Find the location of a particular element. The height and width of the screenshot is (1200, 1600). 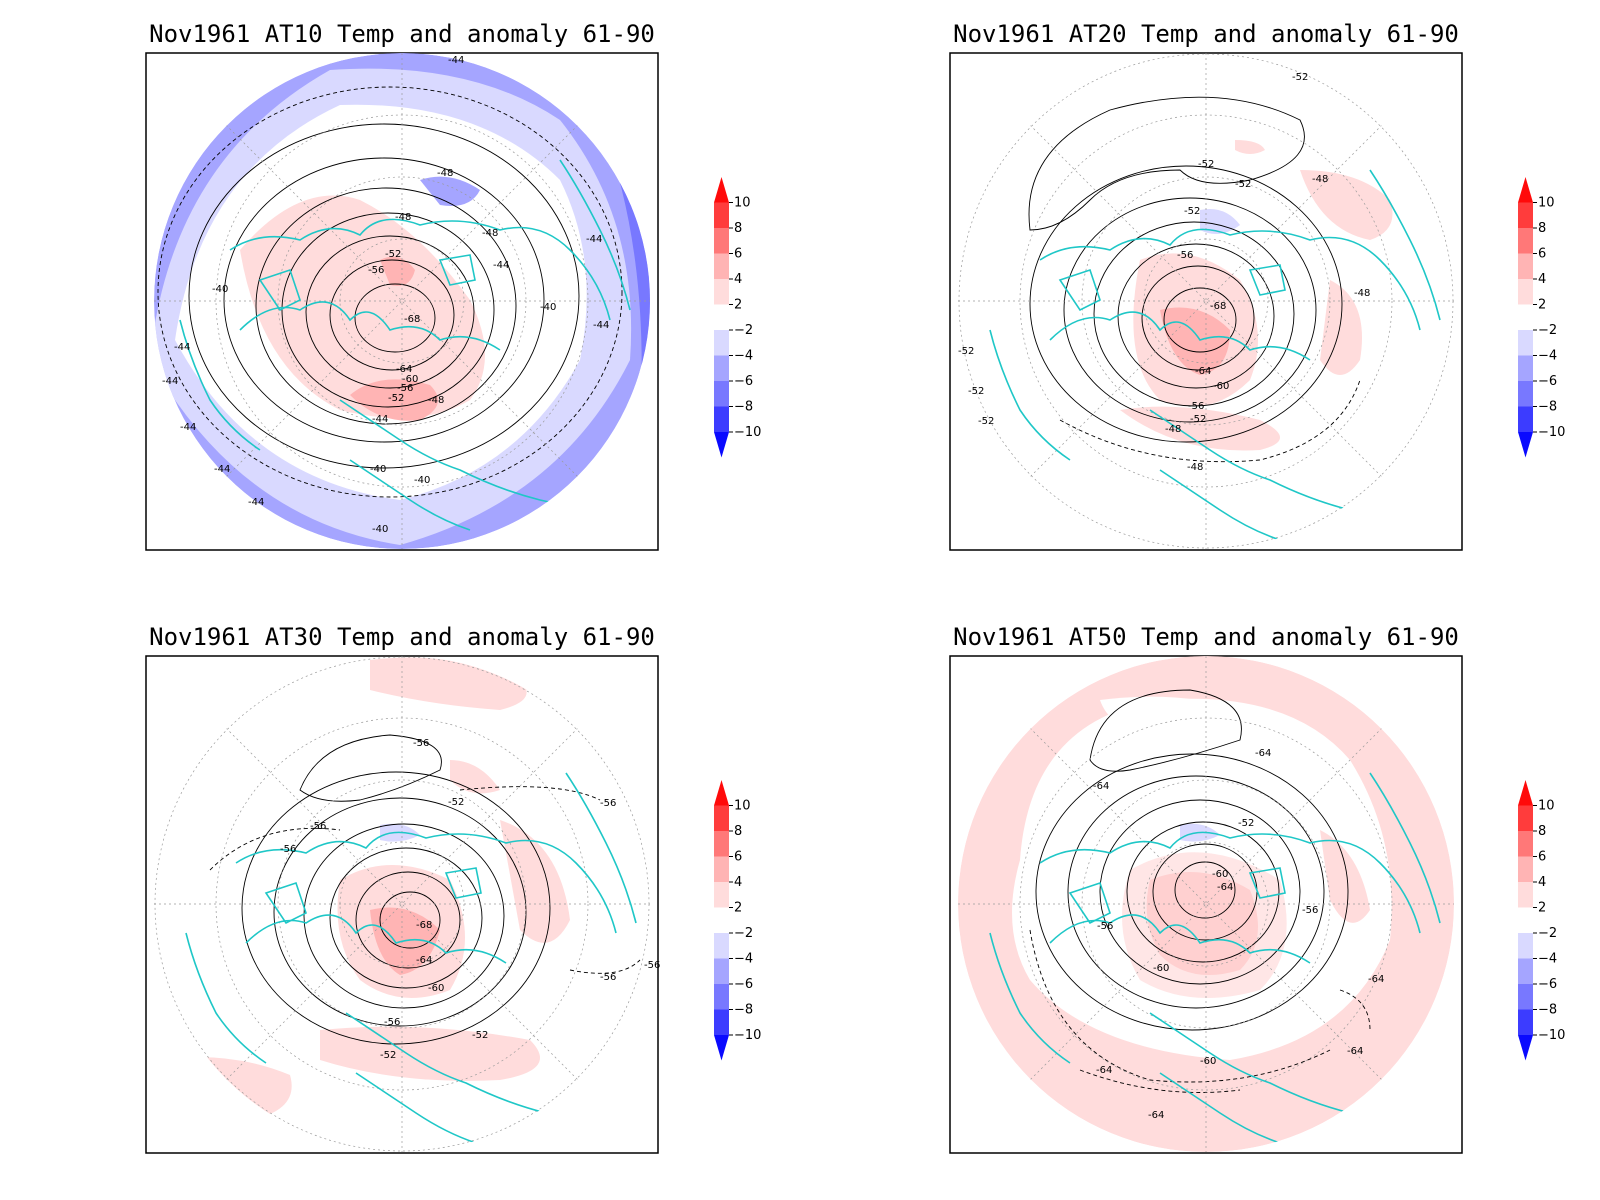

colorbar-arrow-bottom is located at coordinates (1525, 445).